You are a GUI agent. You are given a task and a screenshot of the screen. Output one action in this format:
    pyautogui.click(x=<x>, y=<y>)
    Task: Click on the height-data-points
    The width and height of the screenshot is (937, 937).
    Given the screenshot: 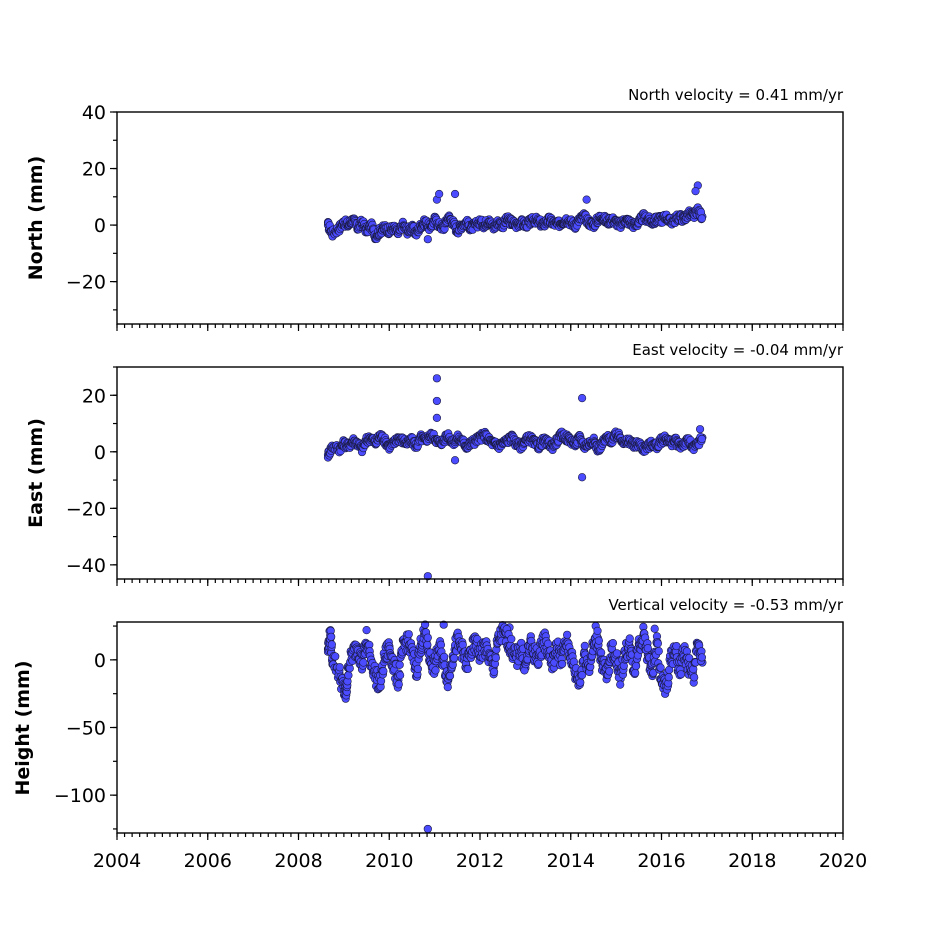 What is the action you would take?
    pyautogui.click(x=515, y=727)
    